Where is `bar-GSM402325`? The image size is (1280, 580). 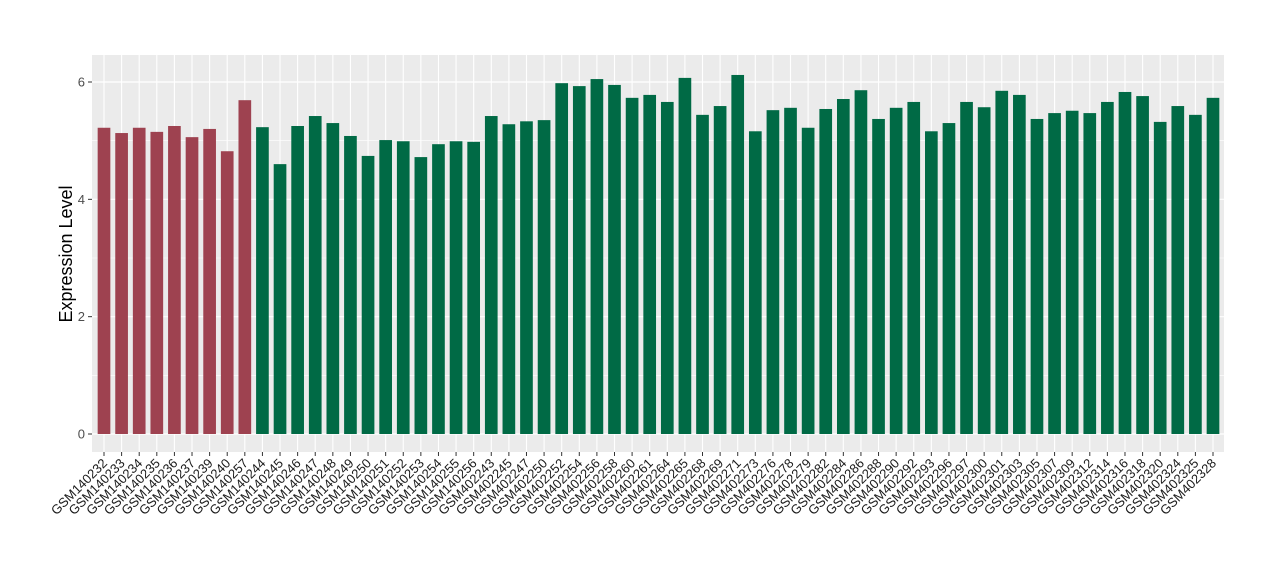
bar-GSM402325 is located at coordinates (1195, 274).